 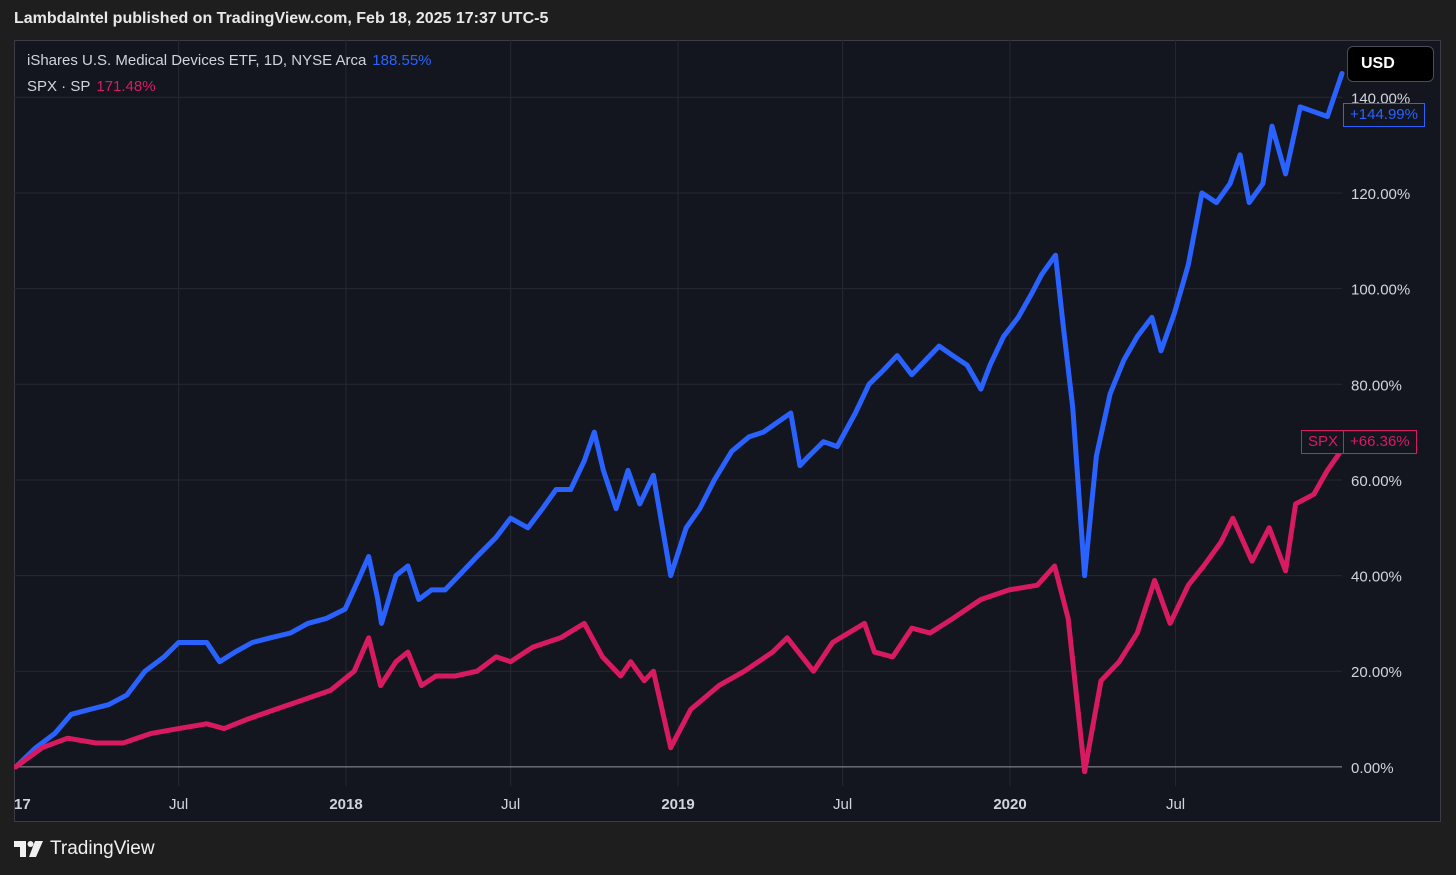 What do you see at coordinates (91, 86) in the screenshot?
I see `legend-row-spx: SPX · SP 171.48%` at bounding box center [91, 86].